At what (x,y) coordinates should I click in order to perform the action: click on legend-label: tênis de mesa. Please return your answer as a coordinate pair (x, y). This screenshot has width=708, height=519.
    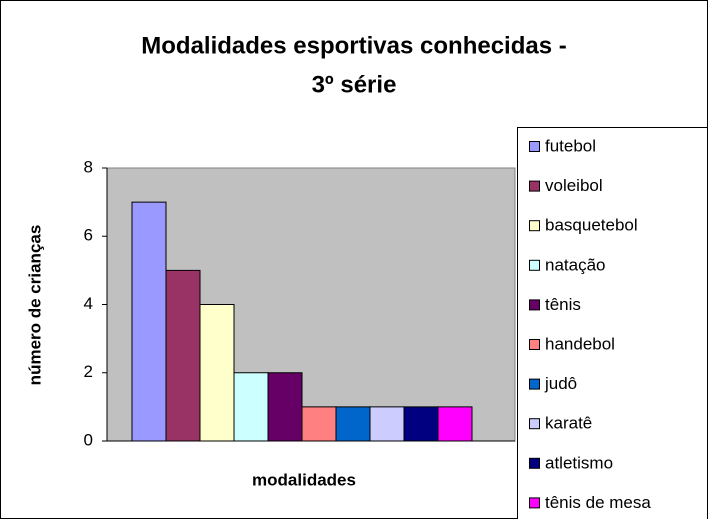
    Looking at the image, I should click on (598, 502).